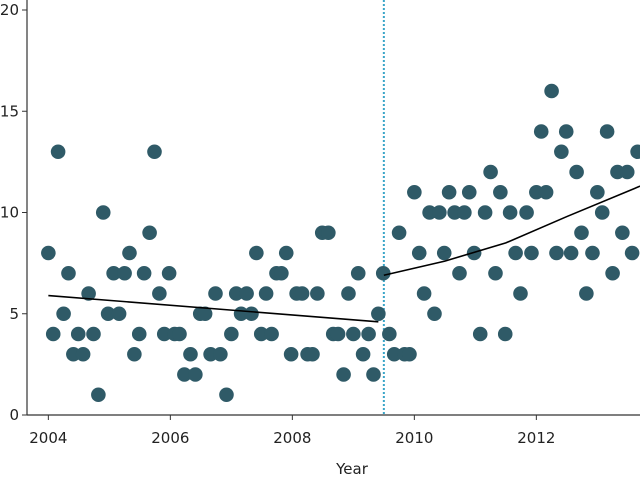 The width and height of the screenshot is (640, 480). Describe the element at coordinates (536, 438) in the screenshot. I see `x-tick-label: 2012` at that location.